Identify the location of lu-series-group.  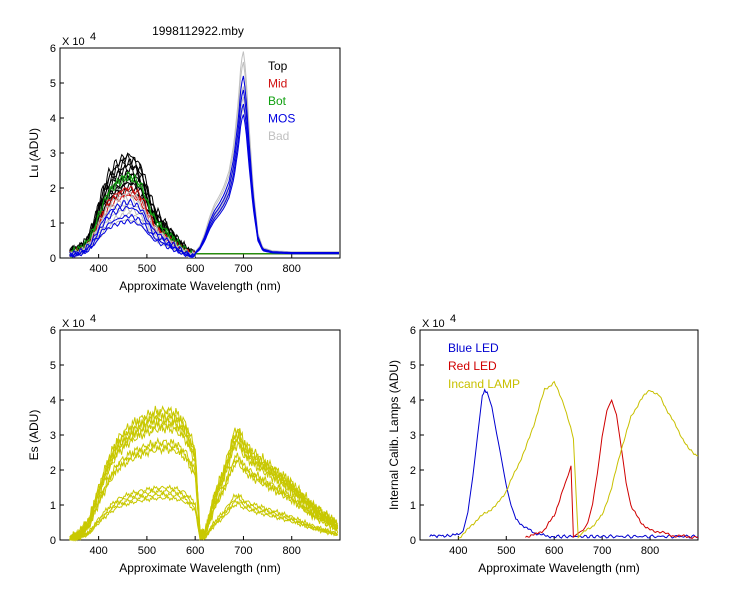
(204, 154).